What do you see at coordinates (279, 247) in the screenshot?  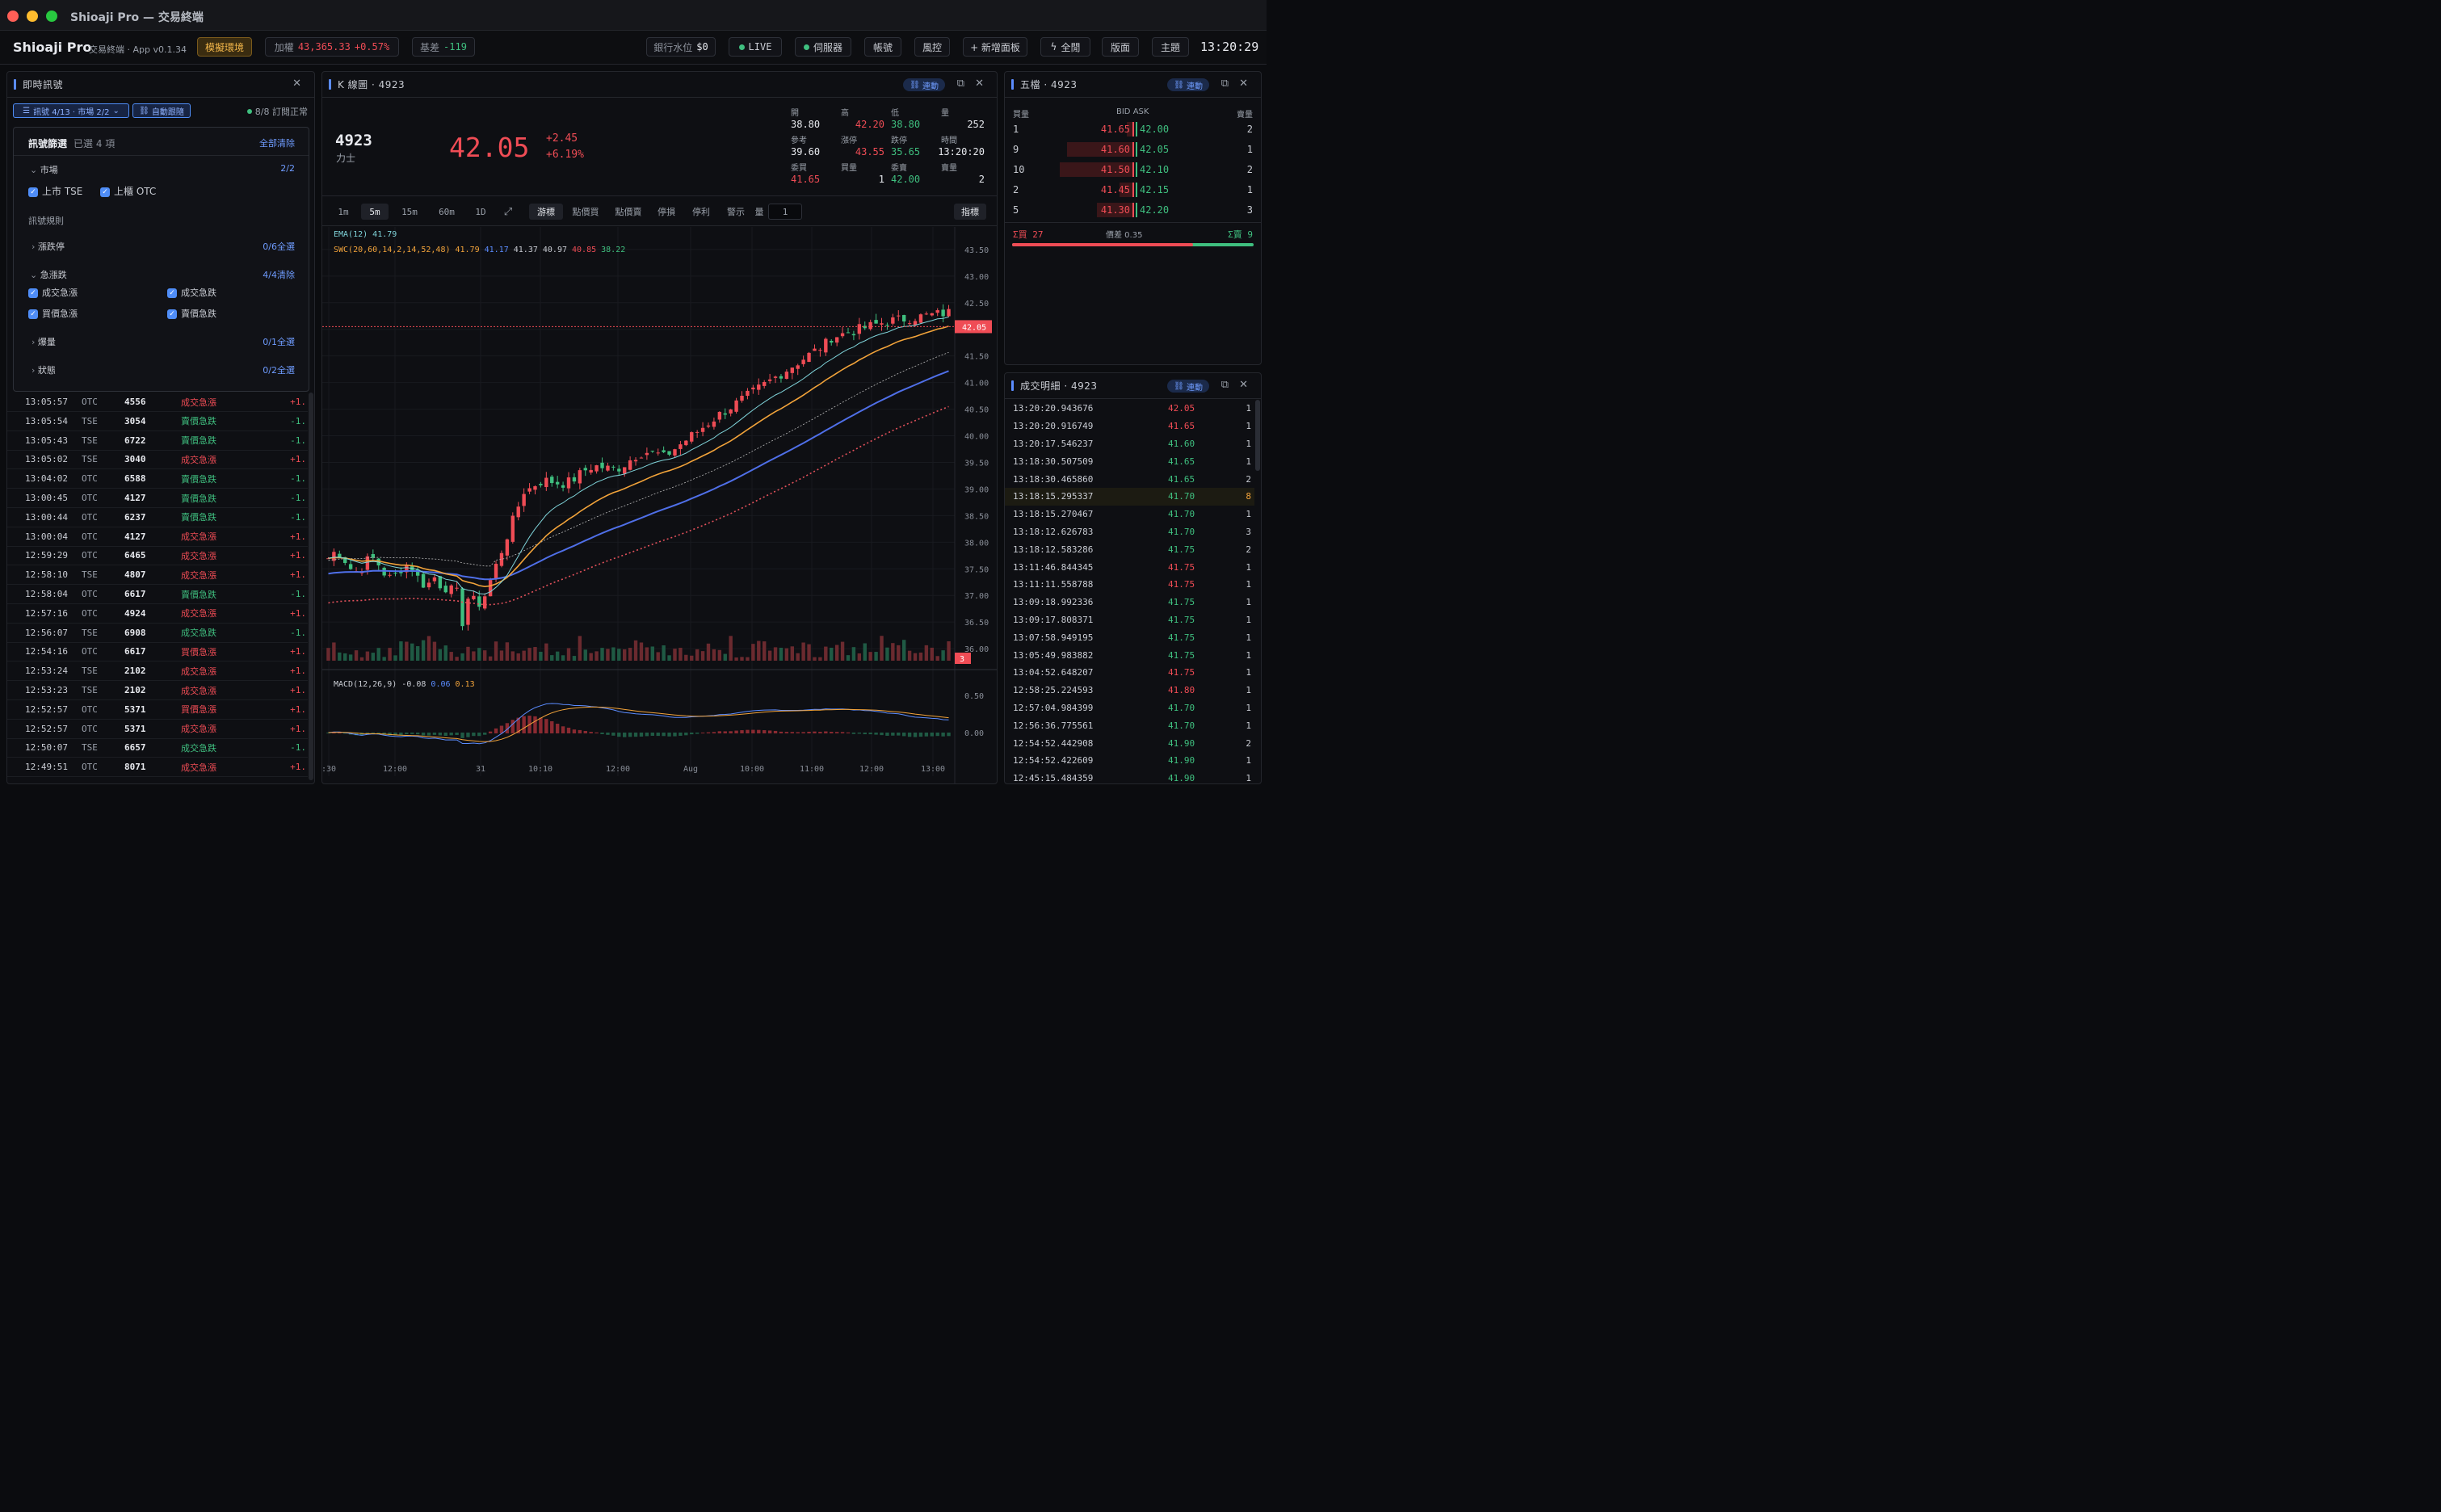 I see `rule-group-limit-action: 0/6全選` at bounding box center [279, 247].